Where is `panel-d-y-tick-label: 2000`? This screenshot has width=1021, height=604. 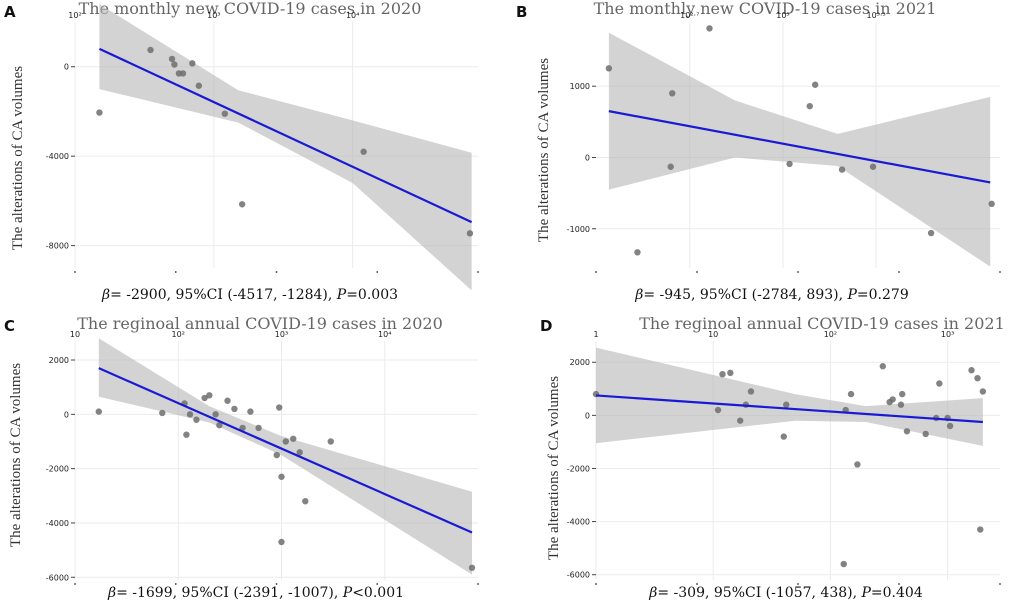
panel-d-y-tick-label: 2000 is located at coordinates (580, 362).